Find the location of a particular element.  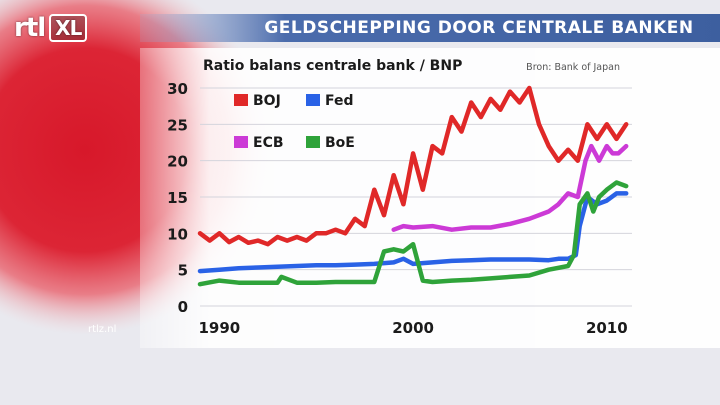

chart-source: Bron: Bank of Japan is located at coordinates (573, 67).